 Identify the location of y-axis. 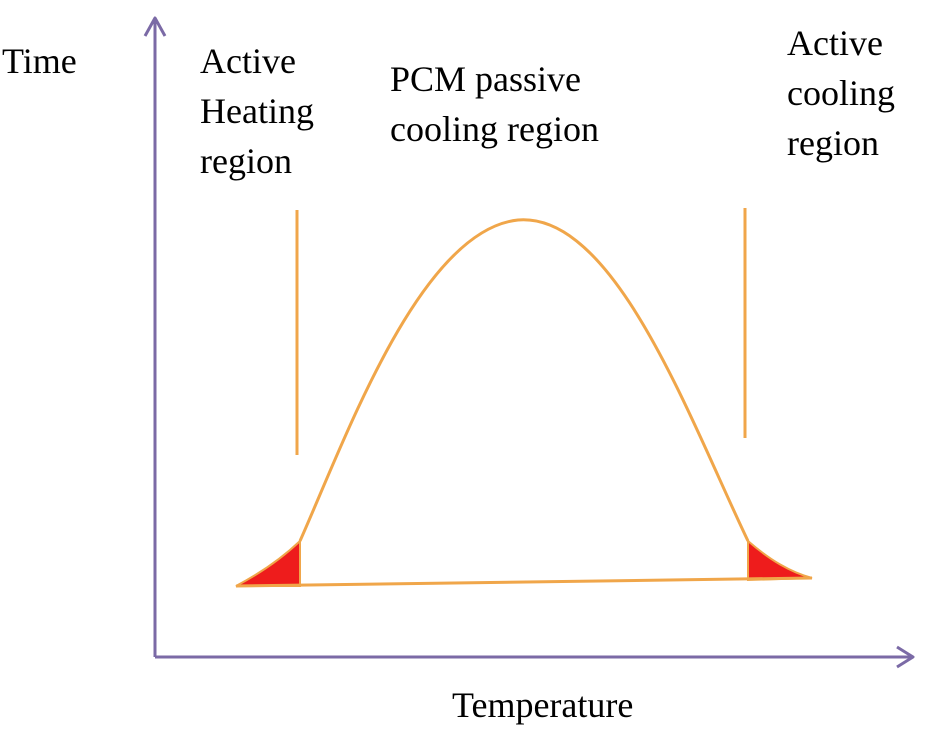
(155, 336).